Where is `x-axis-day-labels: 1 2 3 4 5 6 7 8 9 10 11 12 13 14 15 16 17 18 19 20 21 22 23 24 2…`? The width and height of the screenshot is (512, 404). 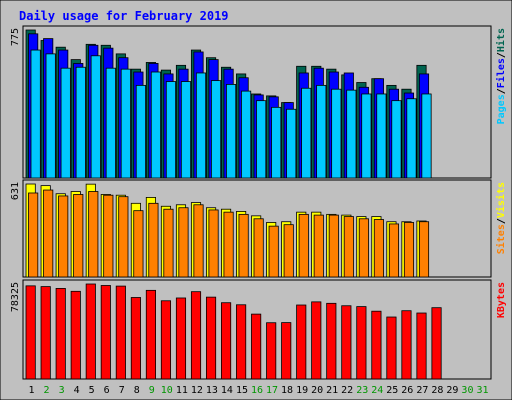
x-axis-day-labels: 1 2 3 4 5 6 7 8 9 10 11 12 13 14 15 16 17 18 19 20 21 22 23 24 2… is located at coordinates (259, 390).